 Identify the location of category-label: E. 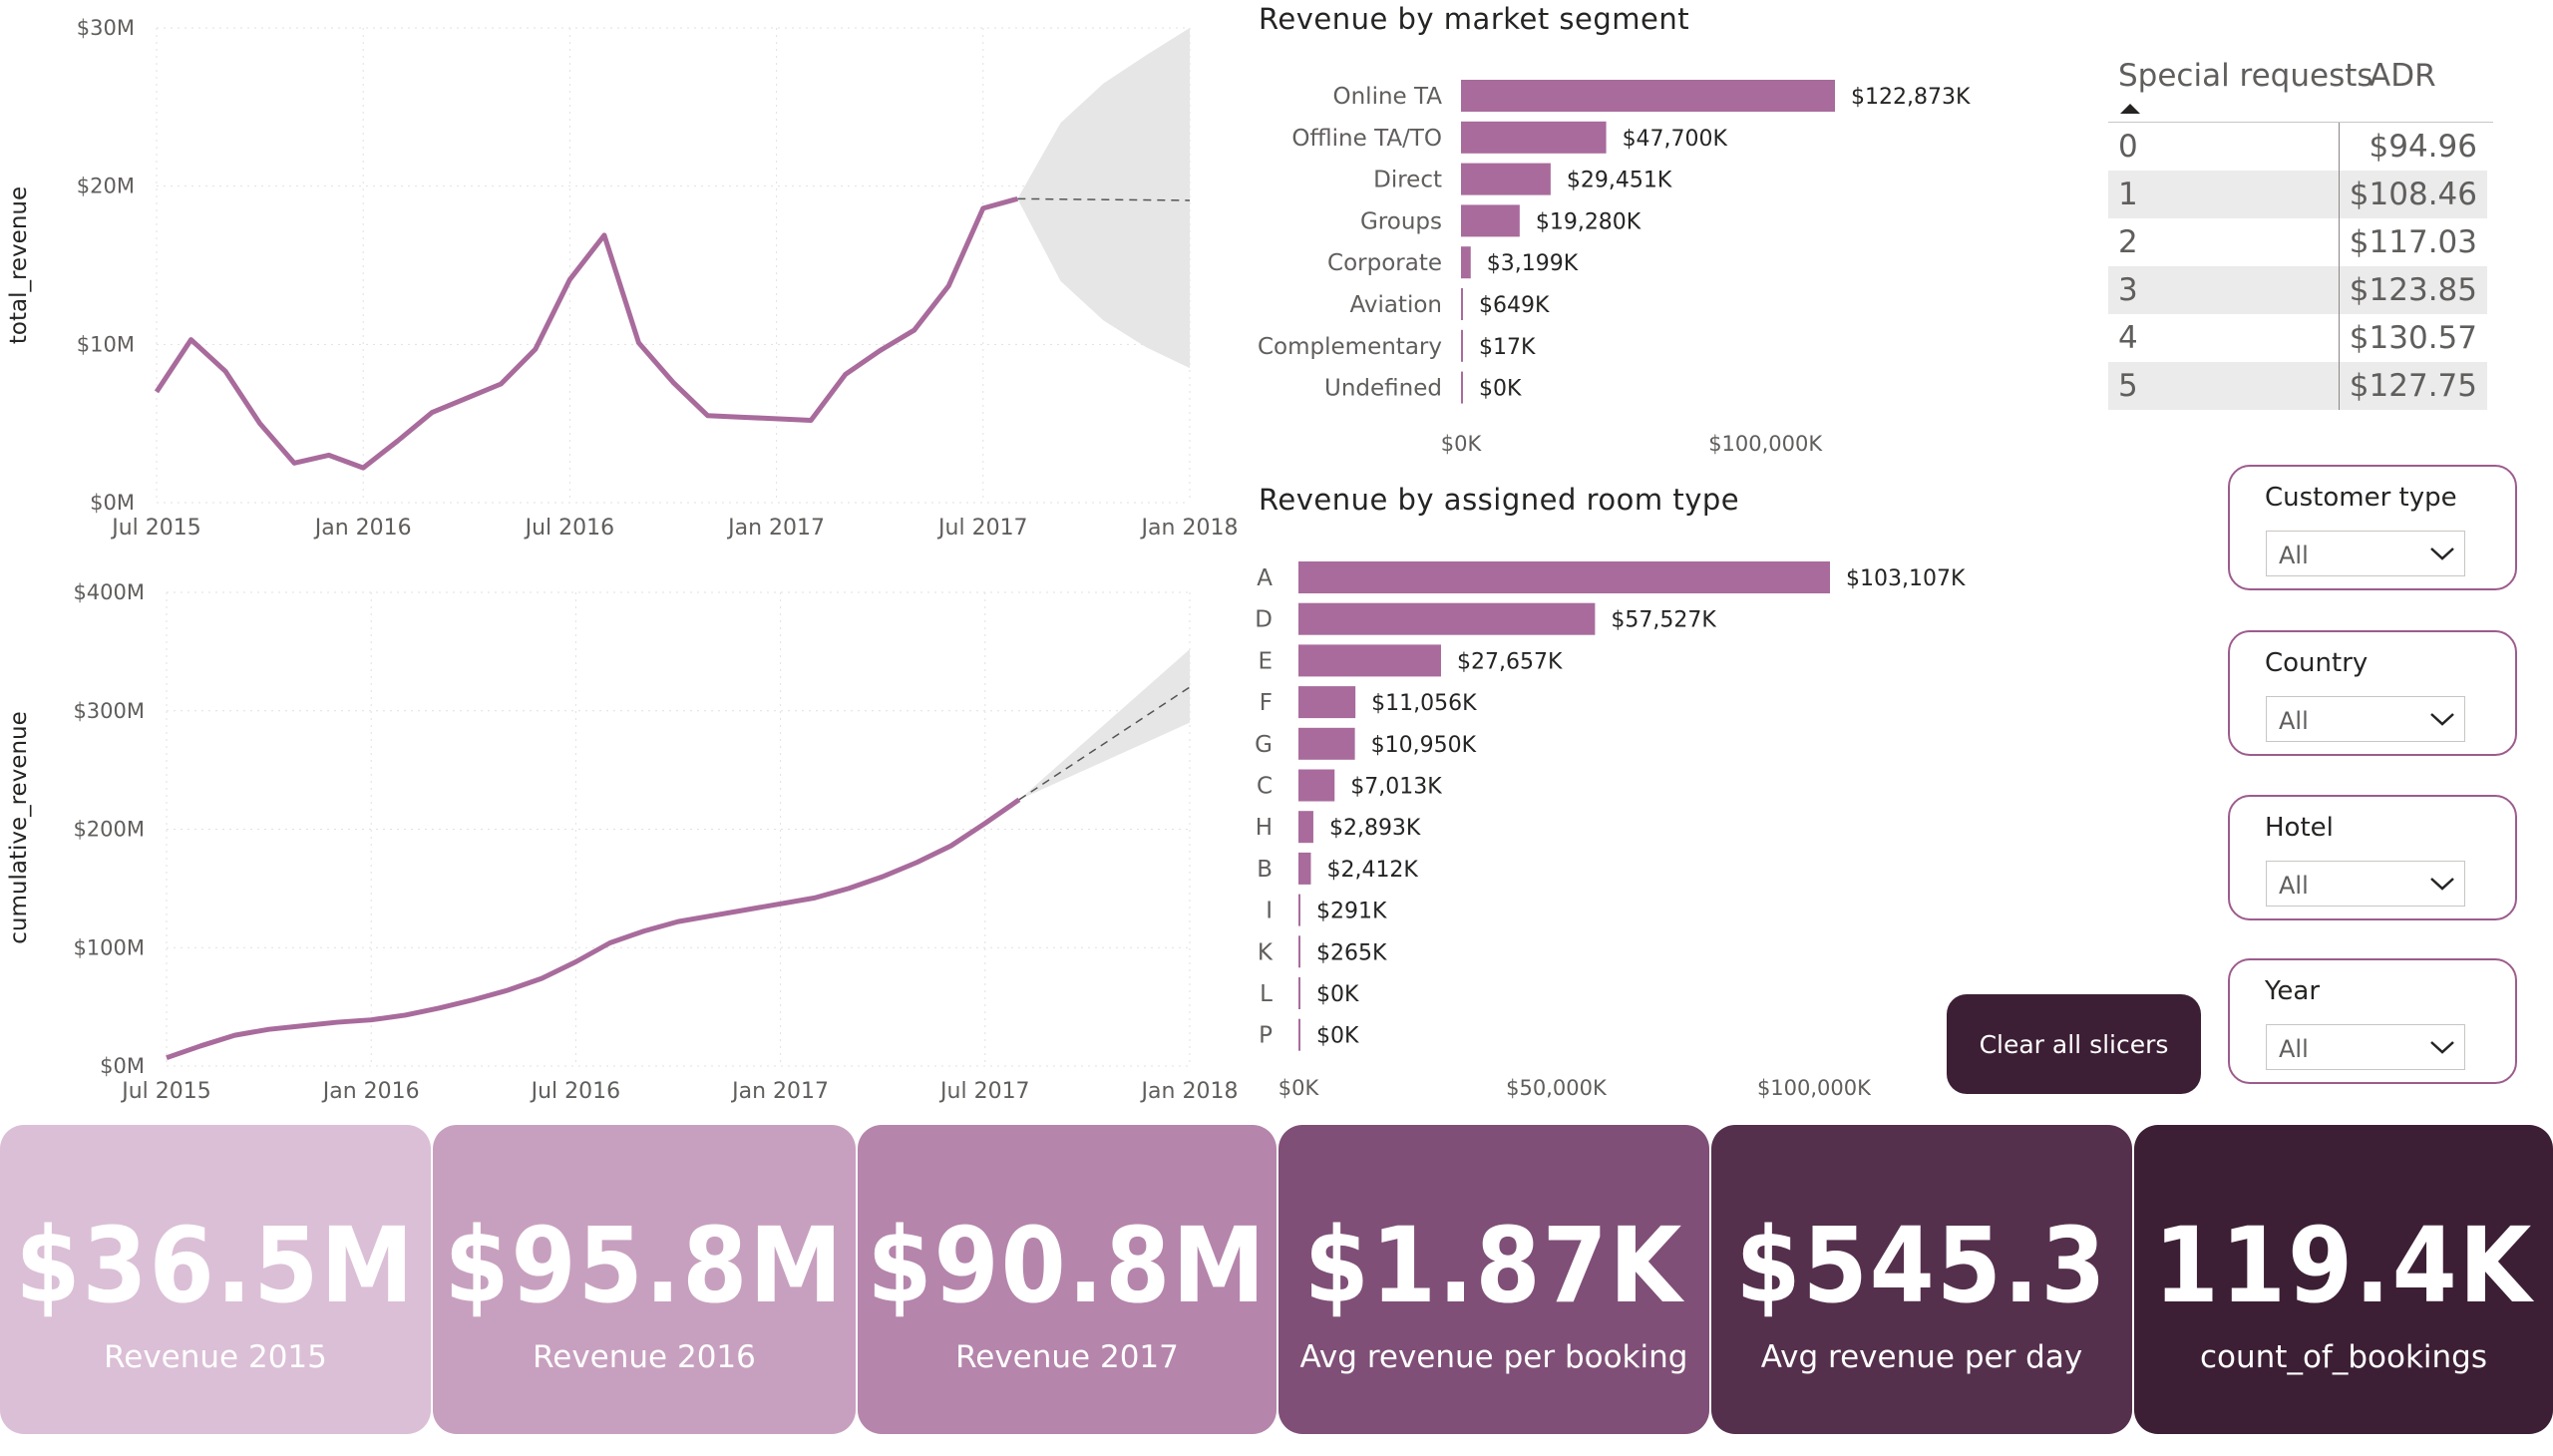
(1265, 661).